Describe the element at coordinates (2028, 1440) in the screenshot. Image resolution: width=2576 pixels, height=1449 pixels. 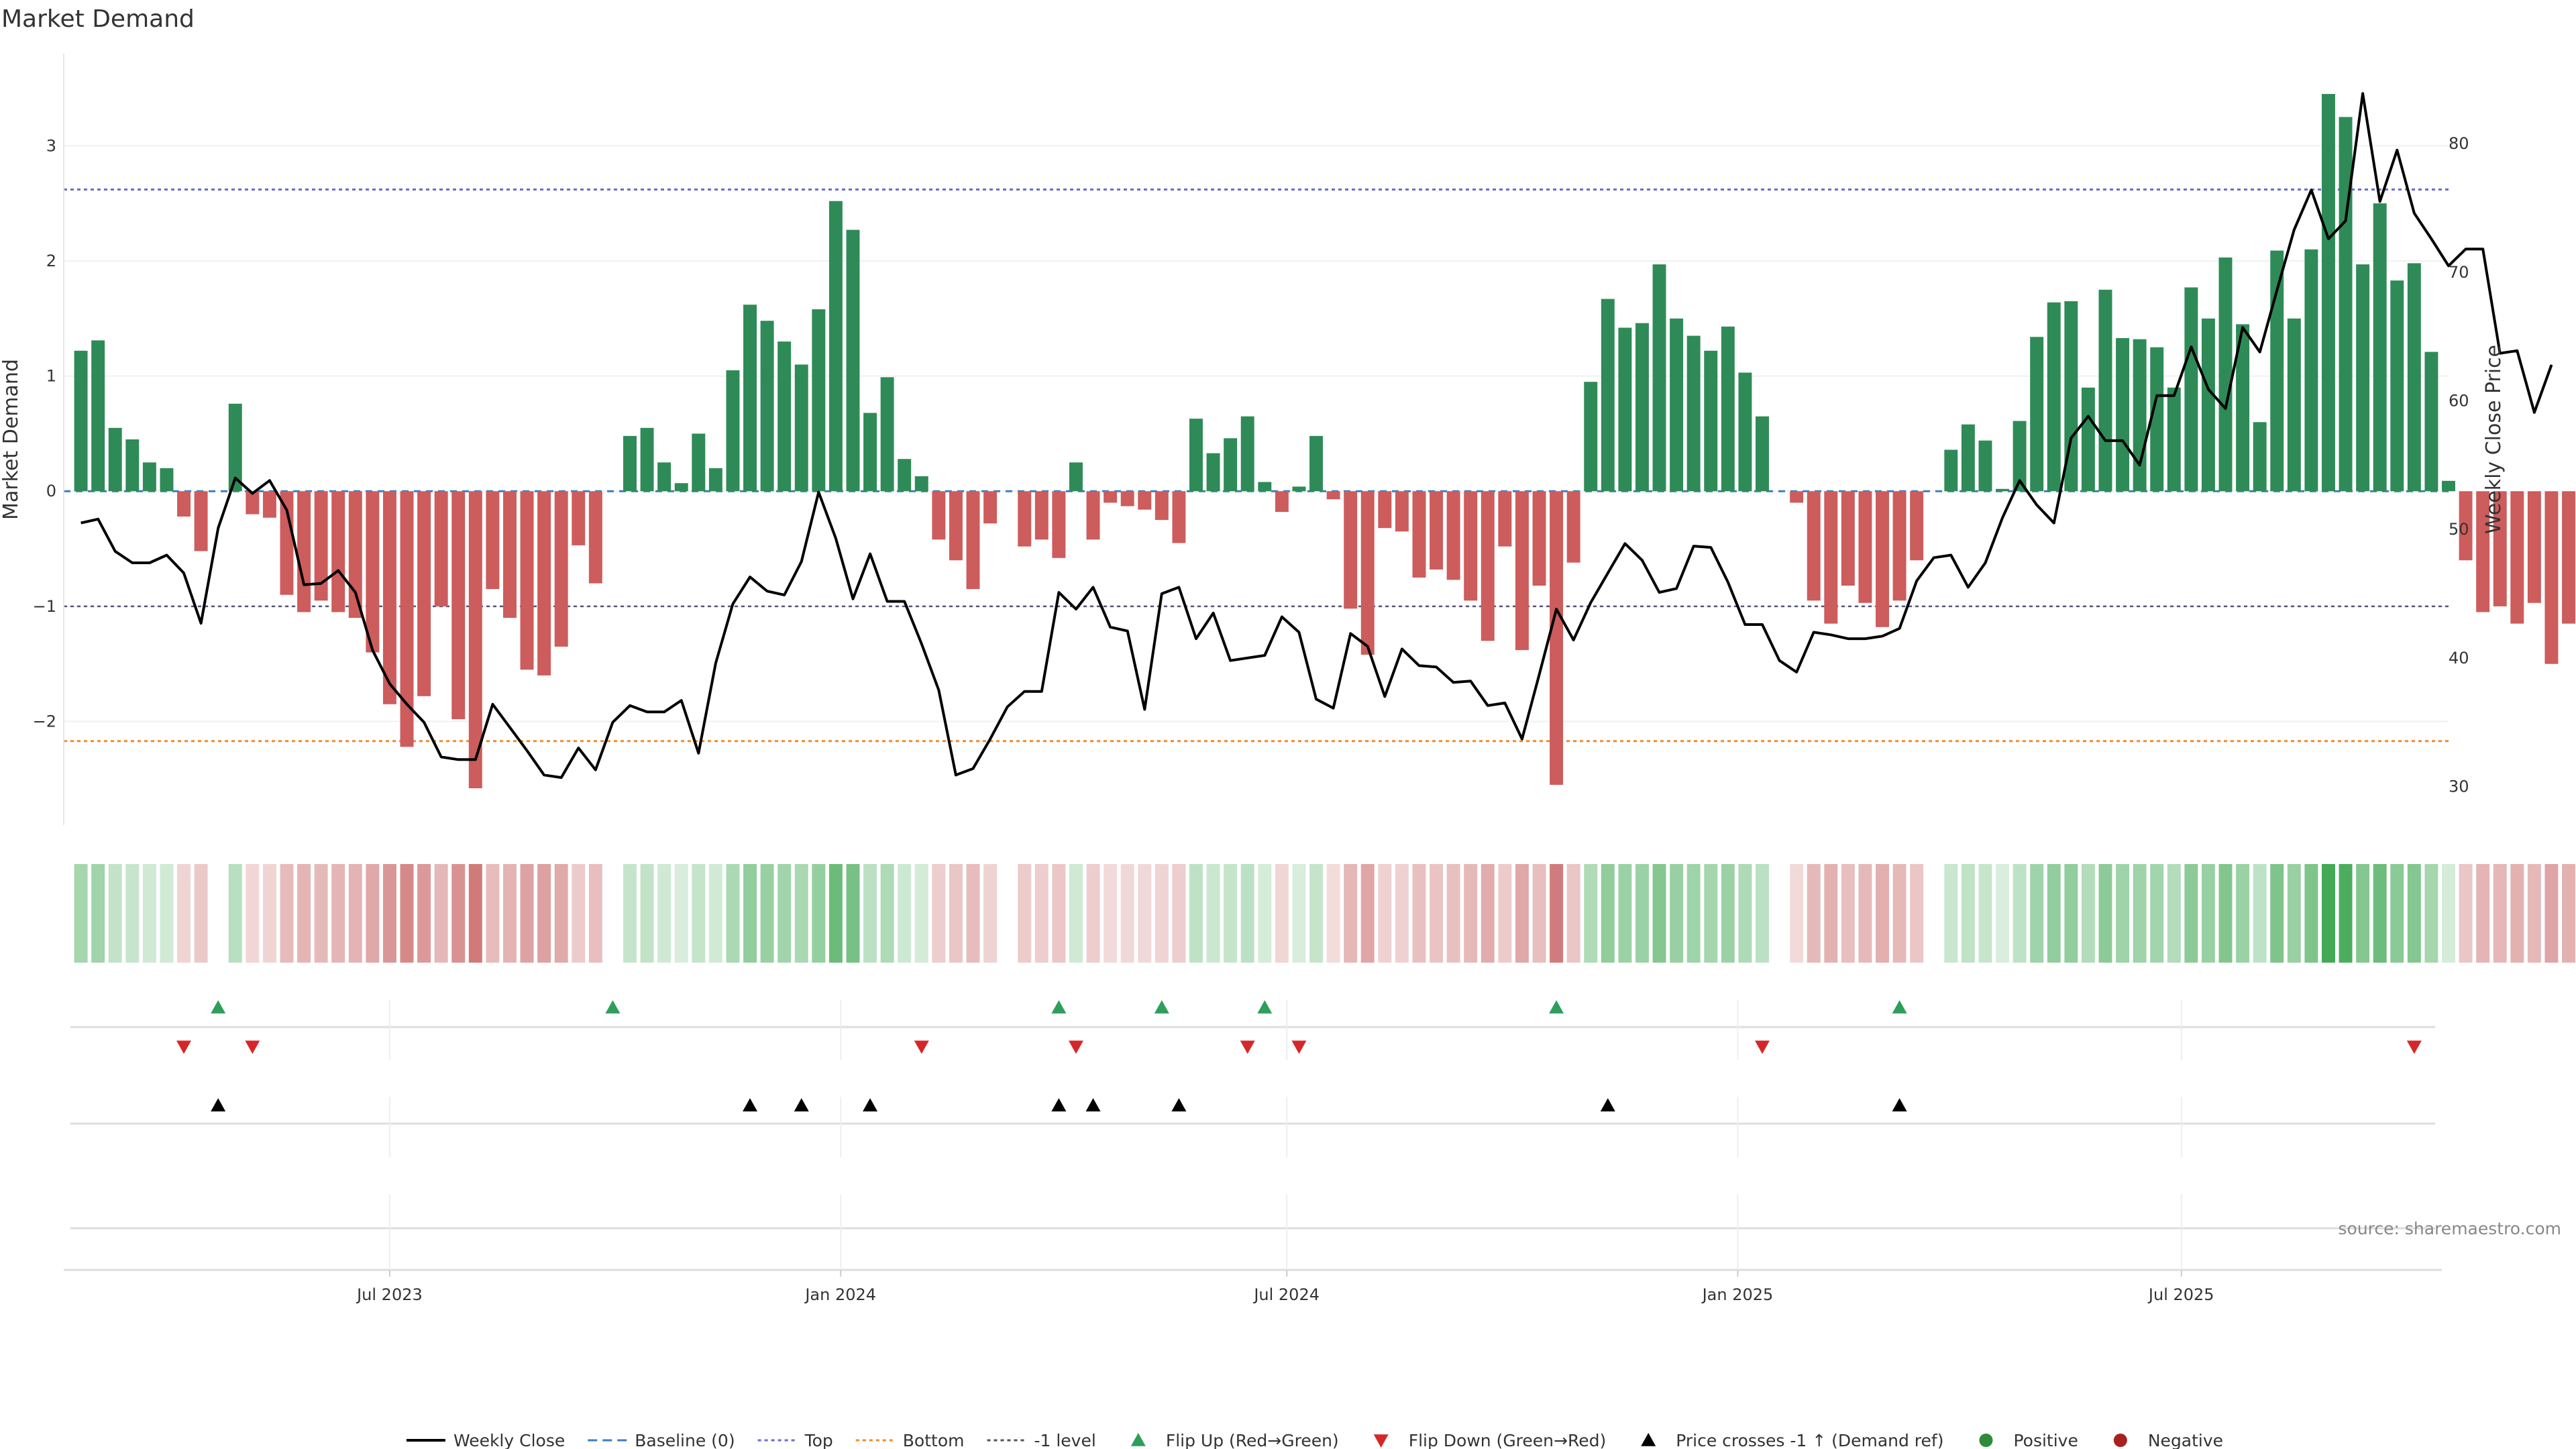
I see `legend-item: Positive` at that location.